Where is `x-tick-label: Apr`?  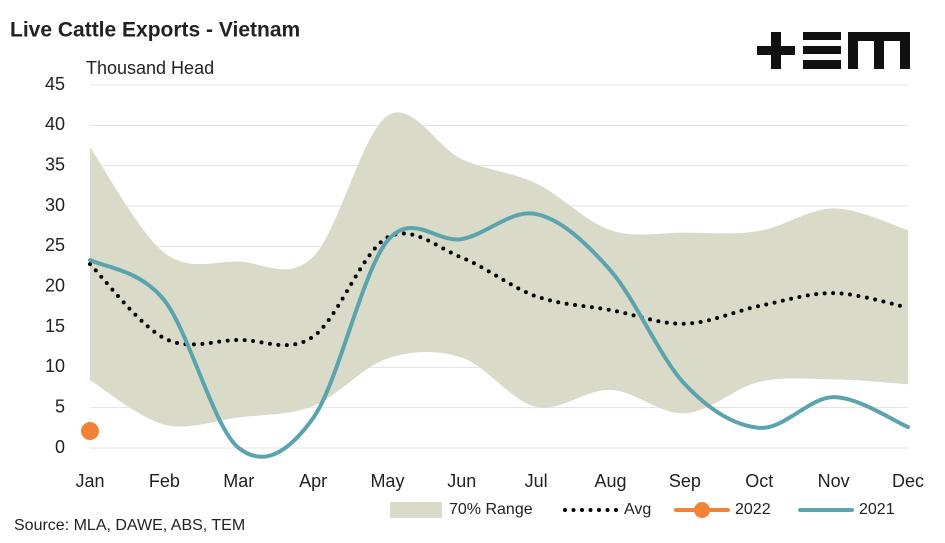 x-tick-label: Apr is located at coordinates (313, 481).